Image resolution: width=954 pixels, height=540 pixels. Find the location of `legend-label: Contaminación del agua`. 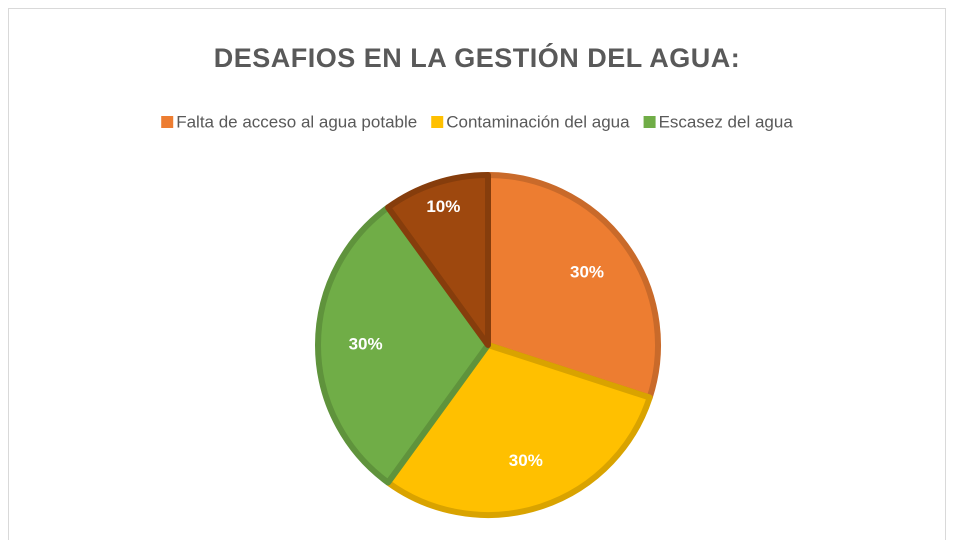

legend-label: Contaminación del agua is located at coordinates (538, 121).